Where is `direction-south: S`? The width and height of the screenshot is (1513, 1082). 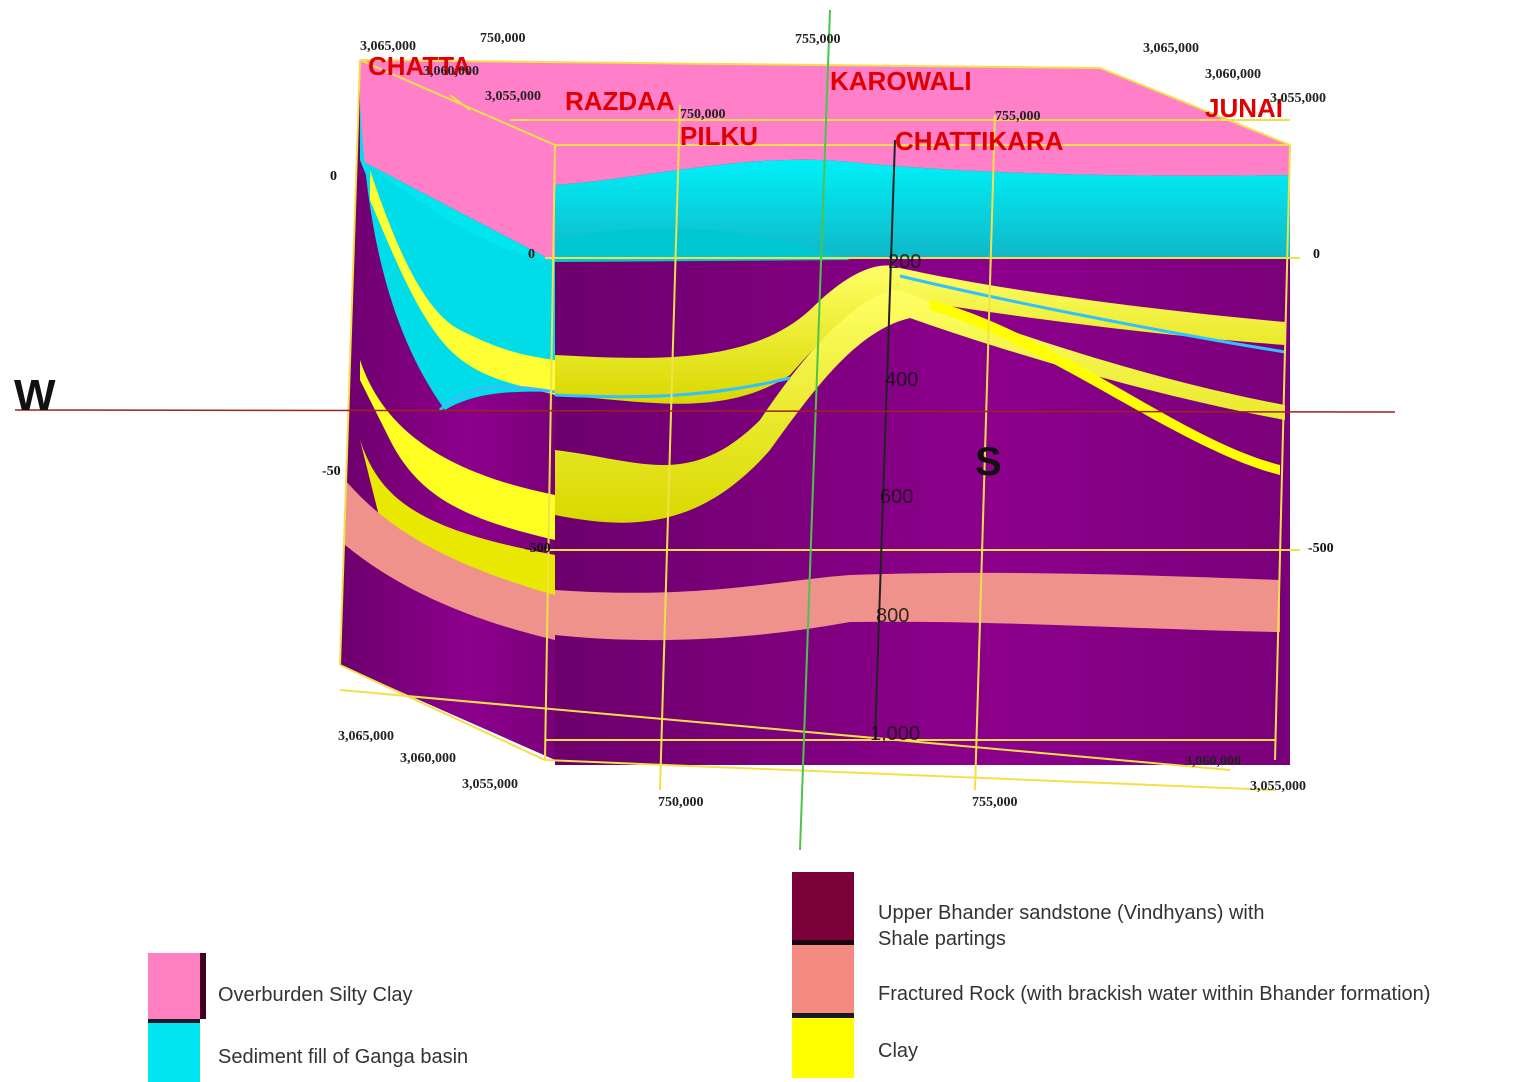 direction-south: S is located at coordinates (988, 462).